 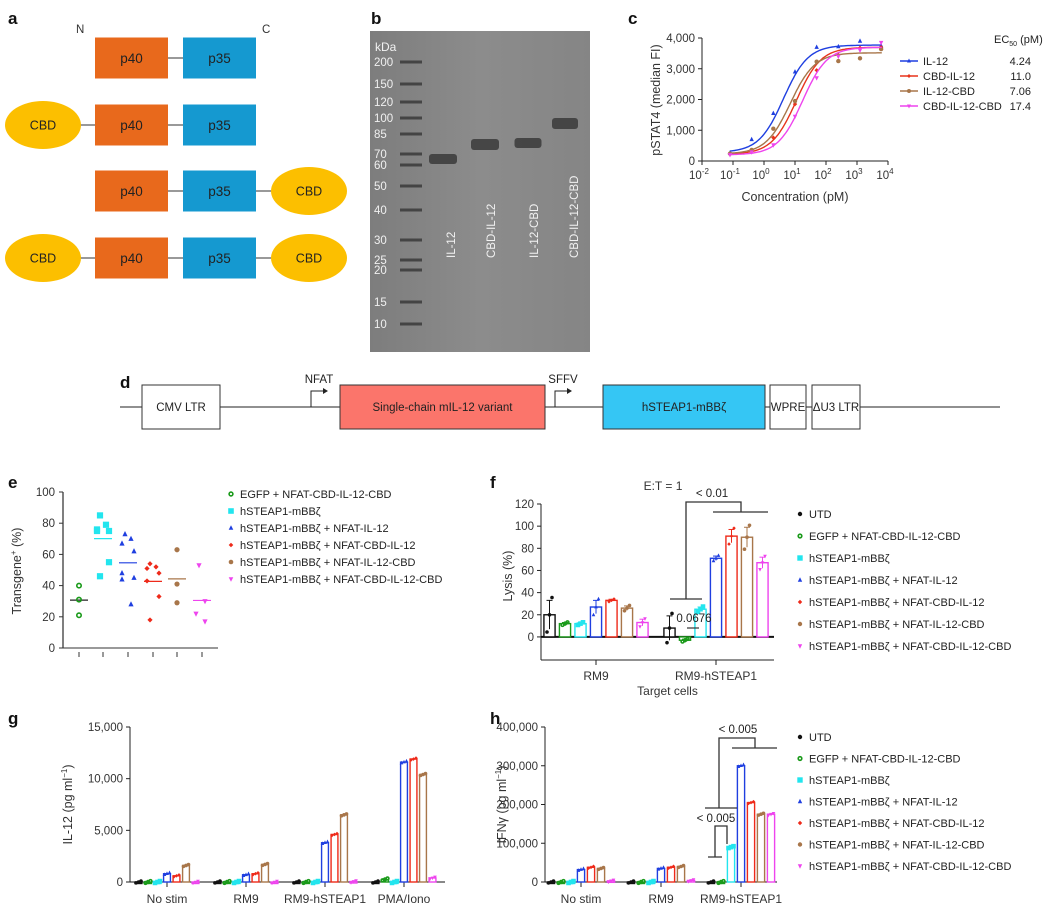 I want to click on significance-bracket, so click(x=718, y=841).